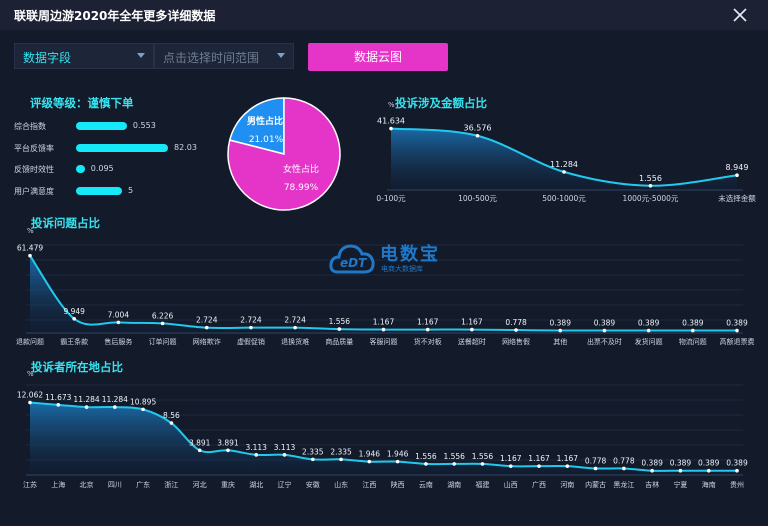 The image size is (768, 526). I want to click on tick-label: 河北, so click(200, 485).